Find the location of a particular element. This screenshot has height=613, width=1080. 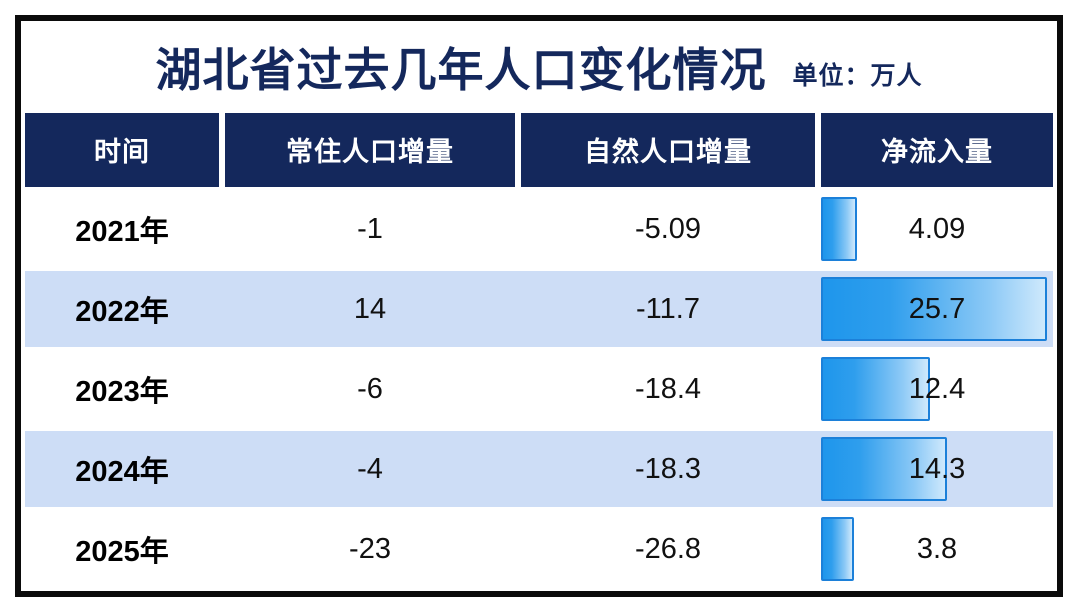

net-inflow-value: 4.09 is located at coordinates (937, 228).